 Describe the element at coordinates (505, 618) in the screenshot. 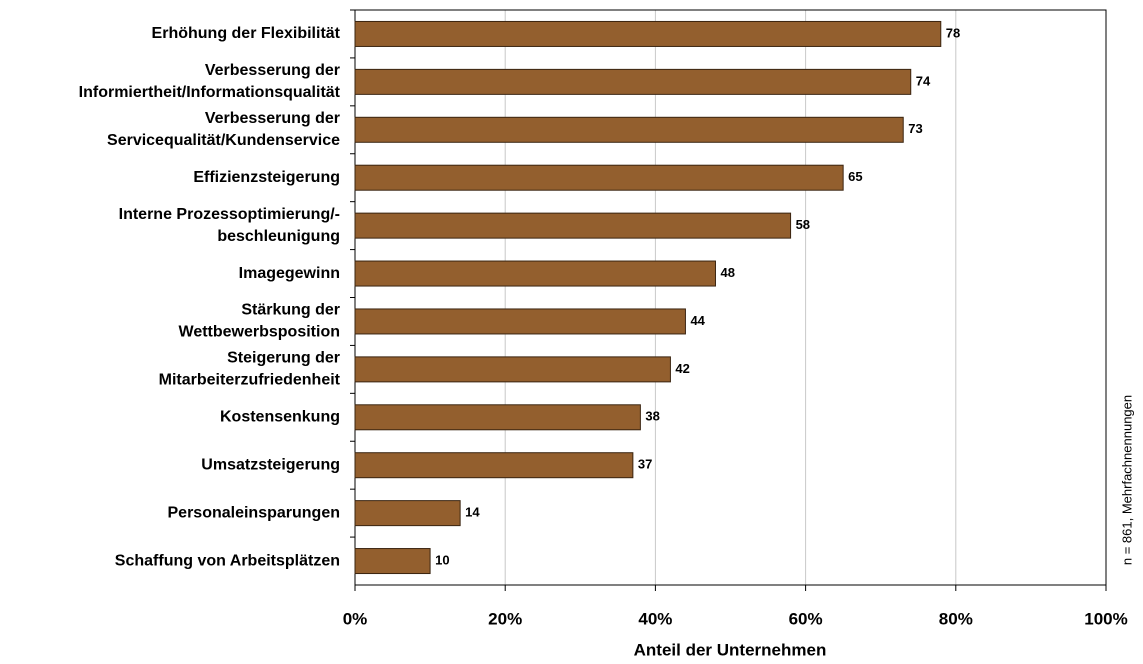

I see `x-tick-label: 20%` at that location.